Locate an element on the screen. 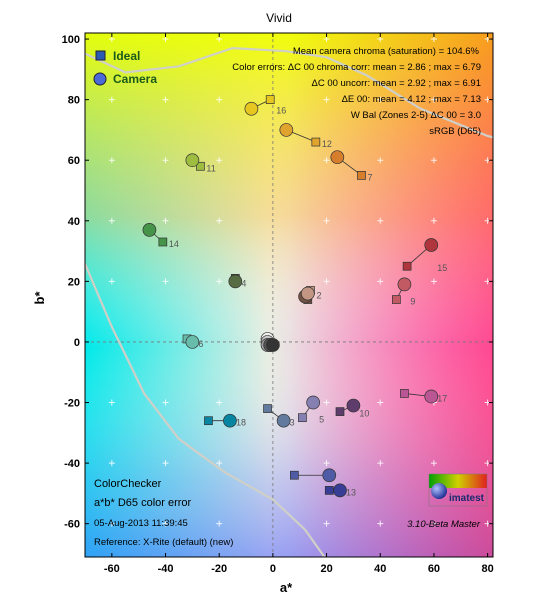  gamut-line-top is located at coordinates (289, 92).